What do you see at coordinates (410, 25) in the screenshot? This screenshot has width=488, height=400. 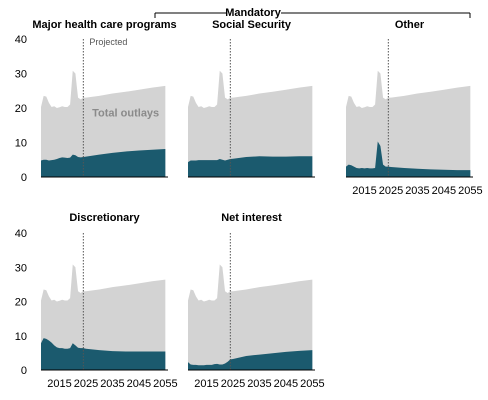 I see `panel-title: Other` at bounding box center [410, 25].